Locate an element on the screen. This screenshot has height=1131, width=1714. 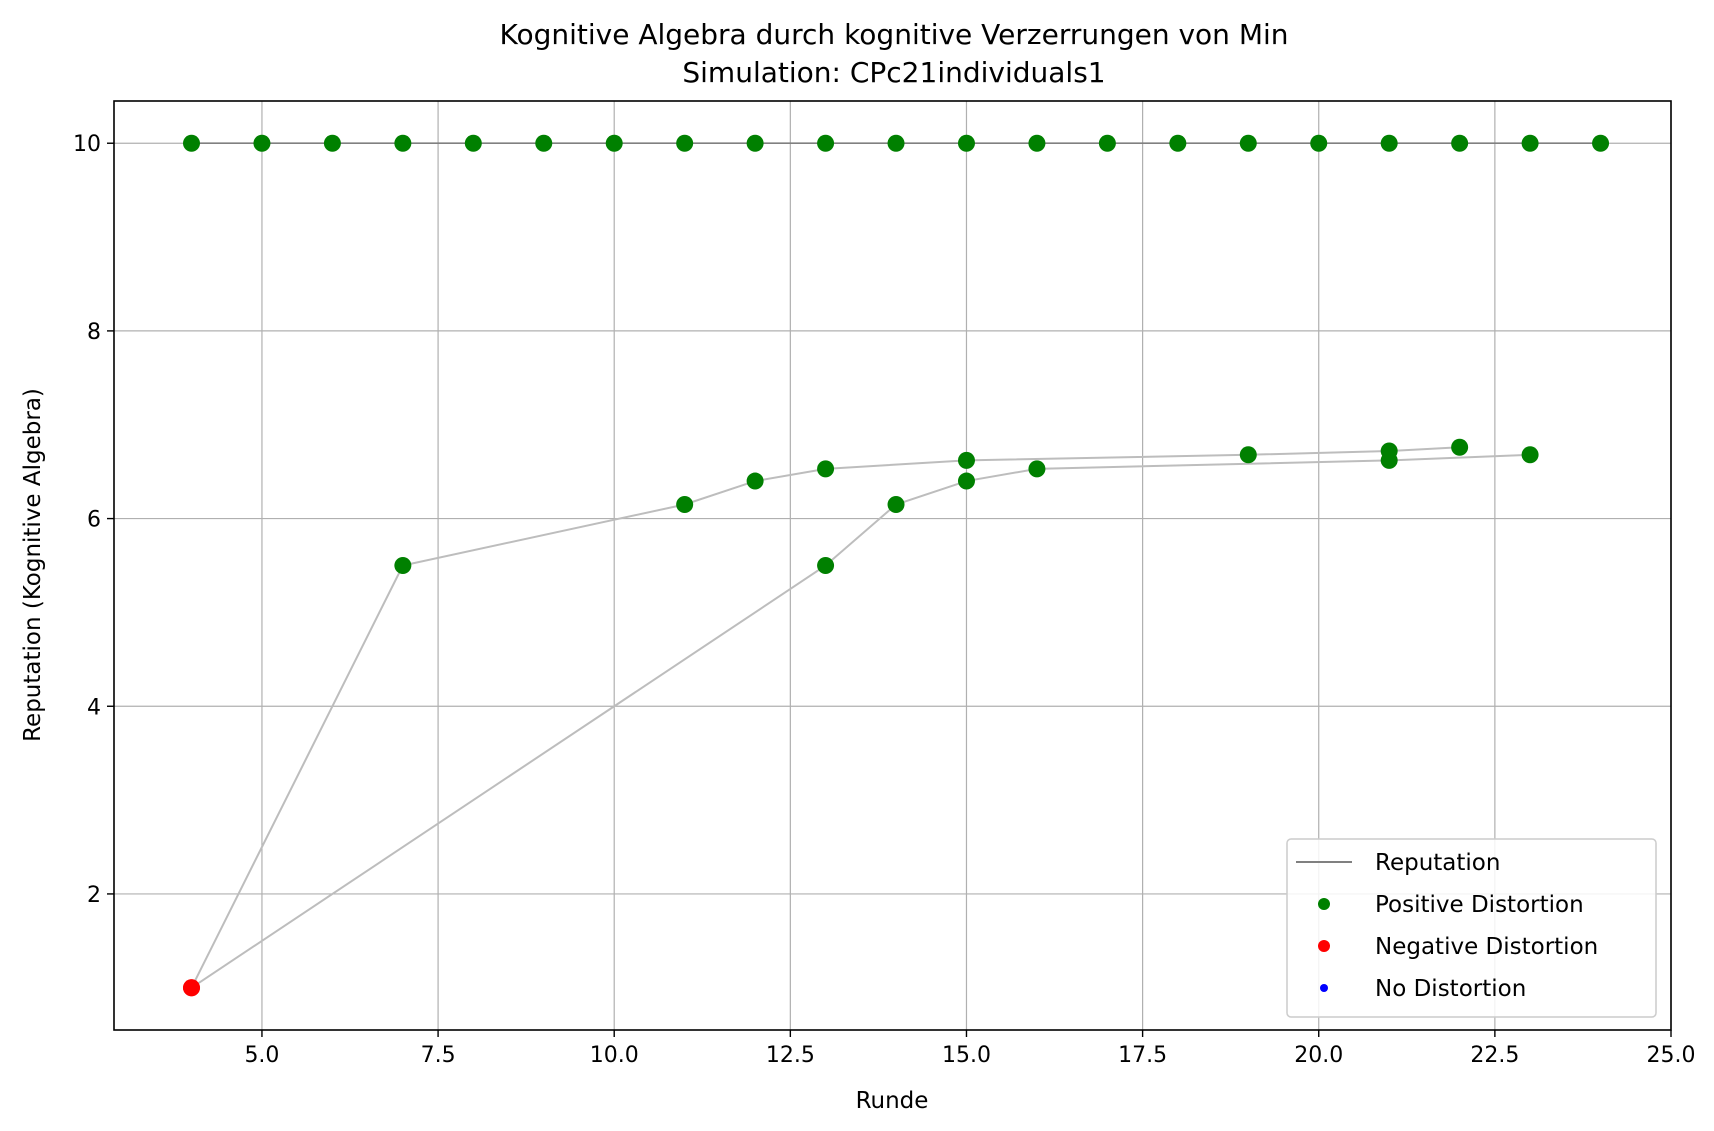
chart-subtitle: Simulation: CPc21individuals1 is located at coordinates (893, 72).